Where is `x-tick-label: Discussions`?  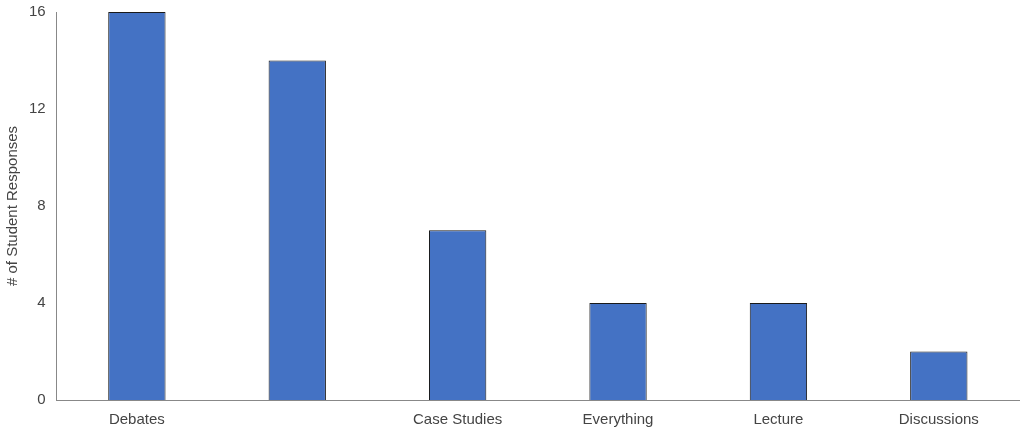
x-tick-label: Discussions is located at coordinates (938, 419).